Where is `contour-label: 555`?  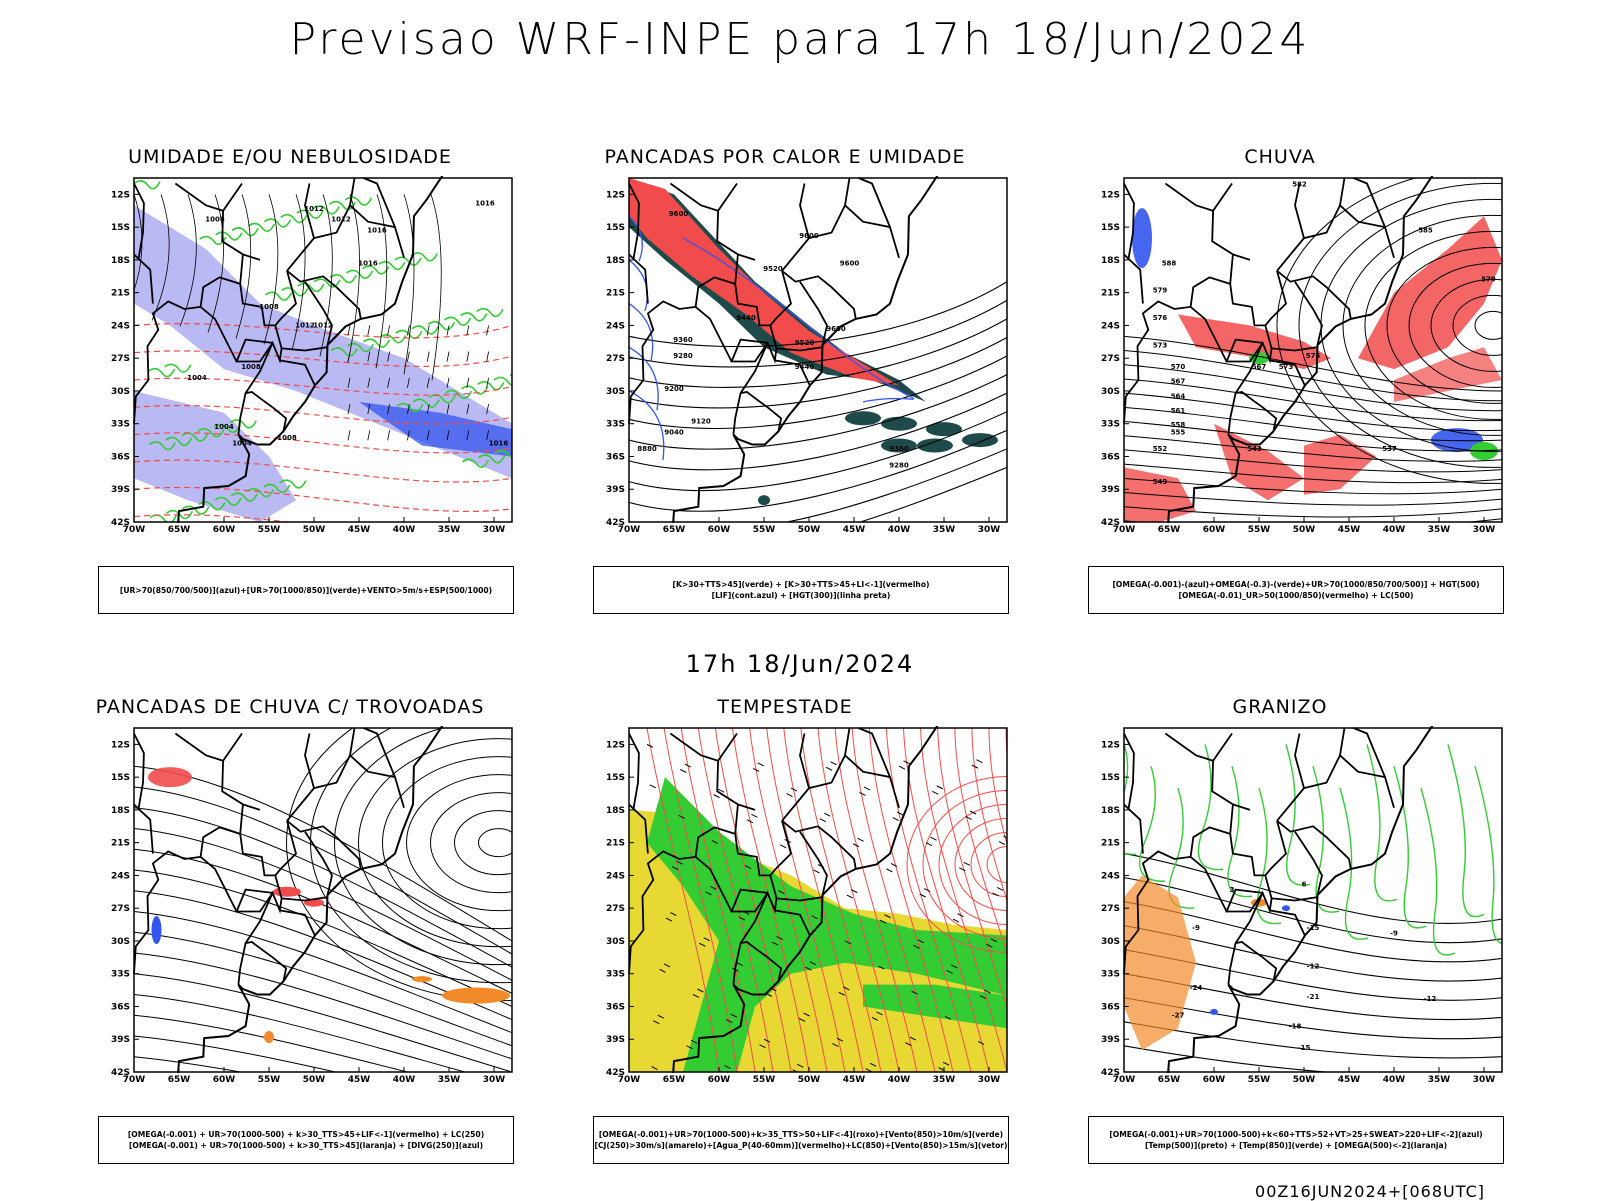
contour-label: 555 is located at coordinates (1178, 433).